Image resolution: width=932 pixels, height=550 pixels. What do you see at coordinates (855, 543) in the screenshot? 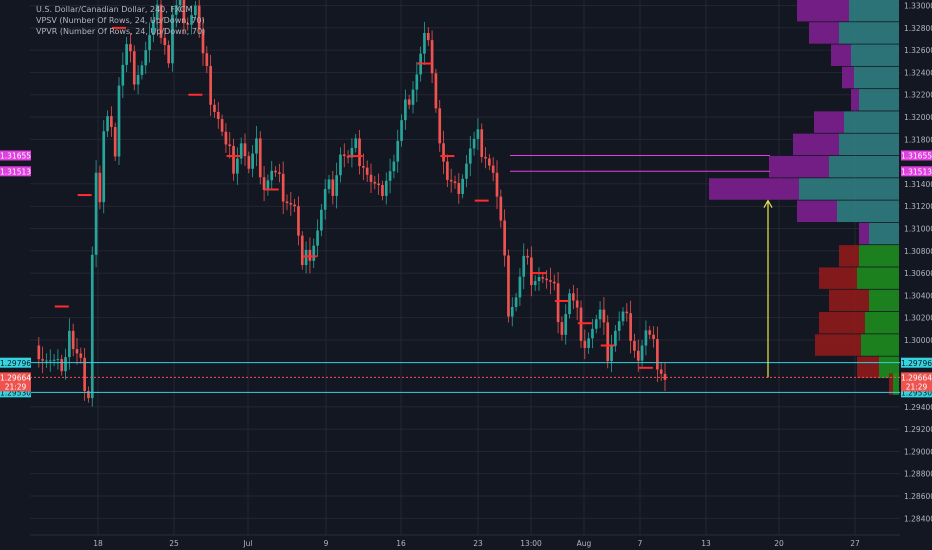
I see `x-axis-tick-label: 27` at bounding box center [855, 543].